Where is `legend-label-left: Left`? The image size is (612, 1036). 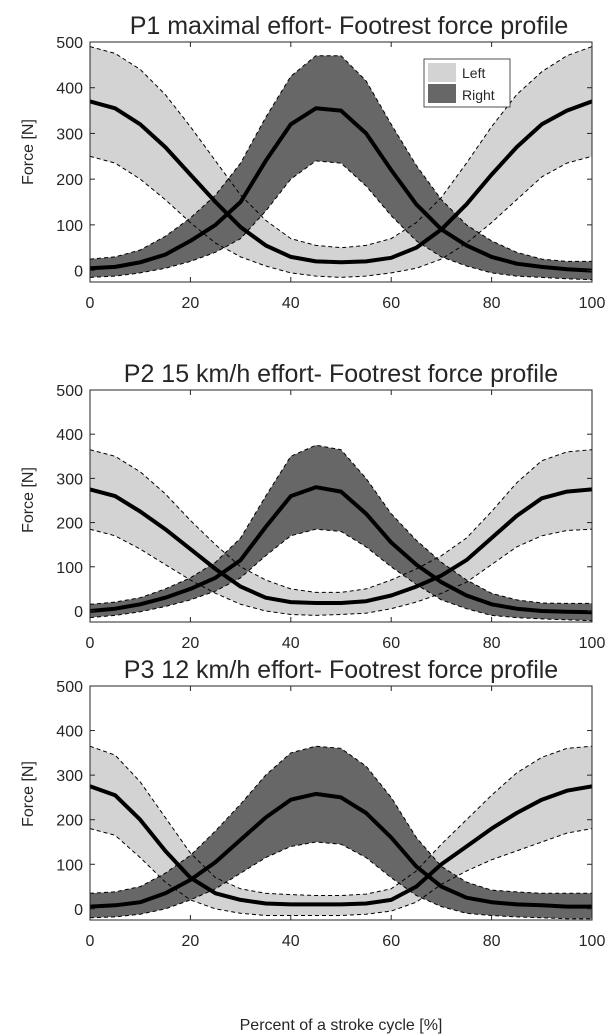
legend-label-left: Left is located at coordinates (473, 73).